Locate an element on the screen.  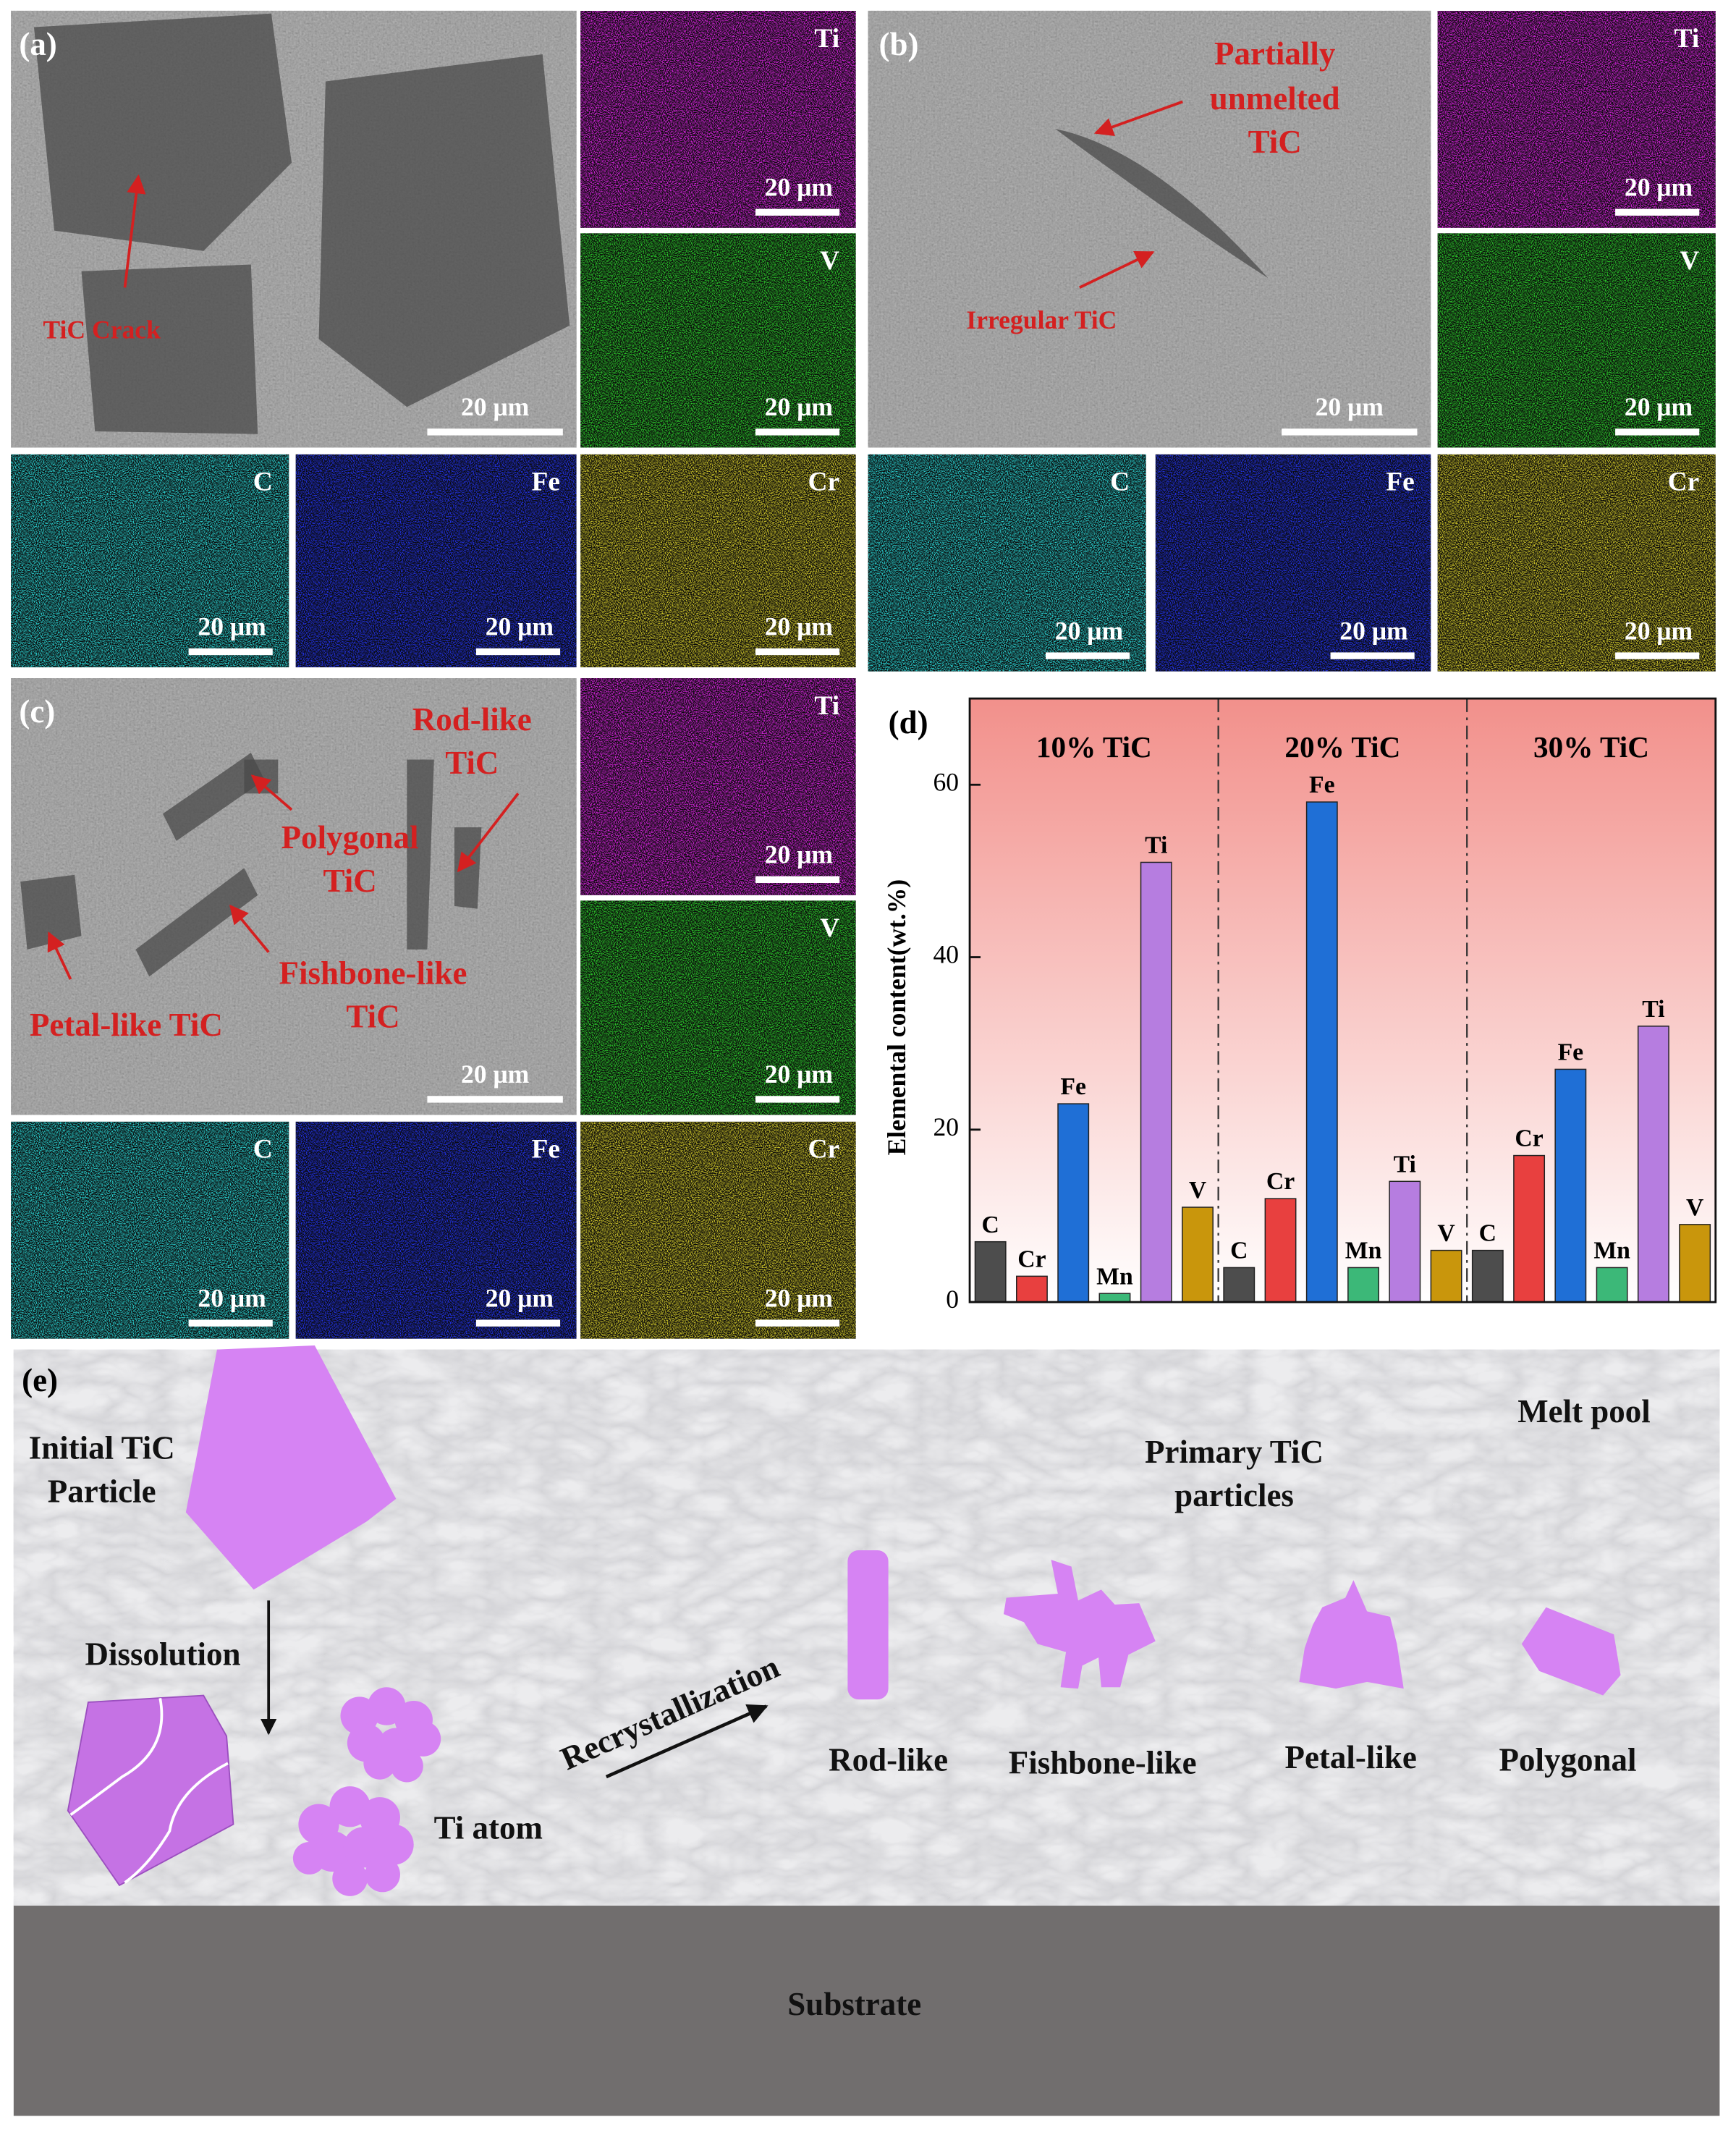
y-tick-label: 60 is located at coordinates (946, 781).